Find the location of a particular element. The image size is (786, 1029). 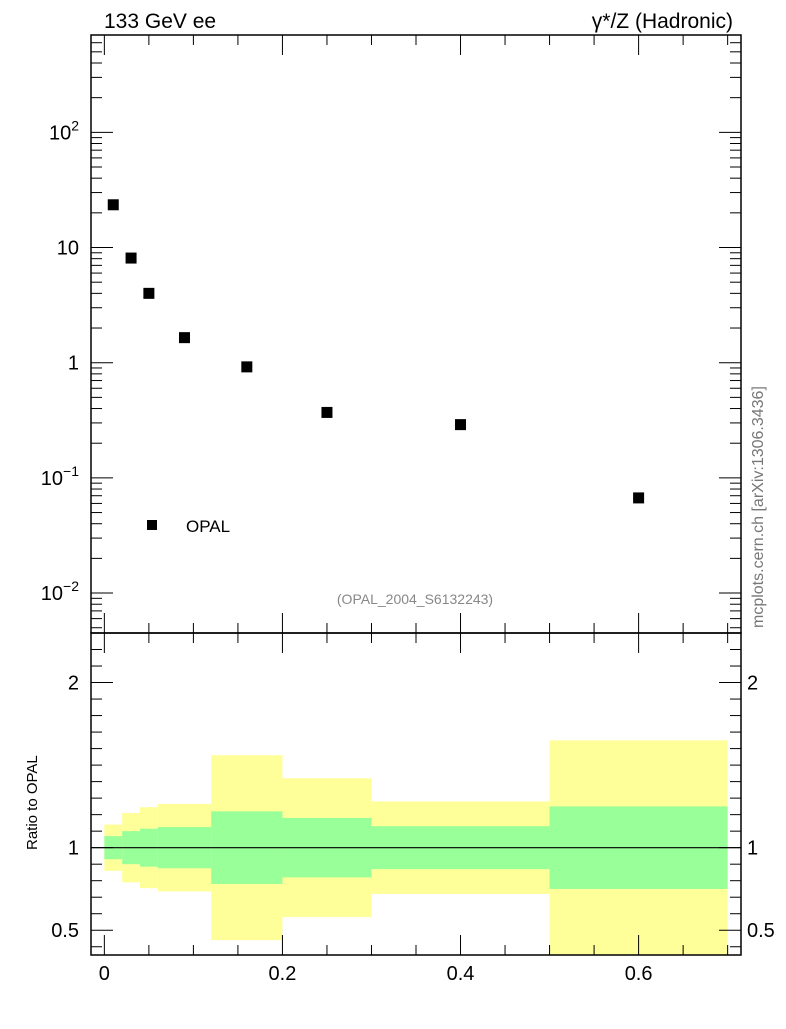

x-tick-label: 0.2 is located at coordinates (283, 974).